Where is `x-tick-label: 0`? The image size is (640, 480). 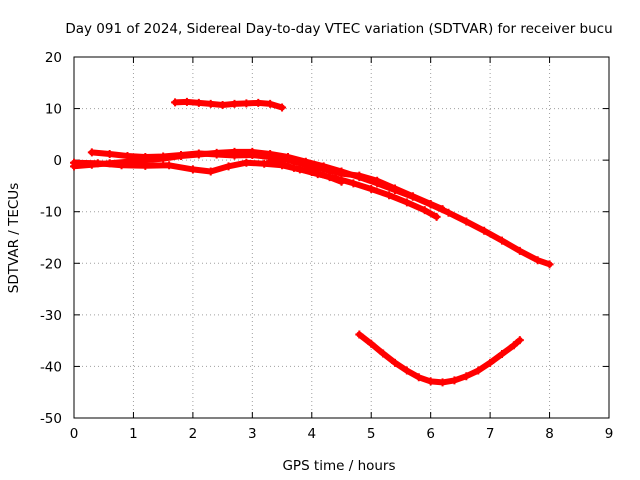
x-tick-label: 0 is located at coordinates (74, 434).